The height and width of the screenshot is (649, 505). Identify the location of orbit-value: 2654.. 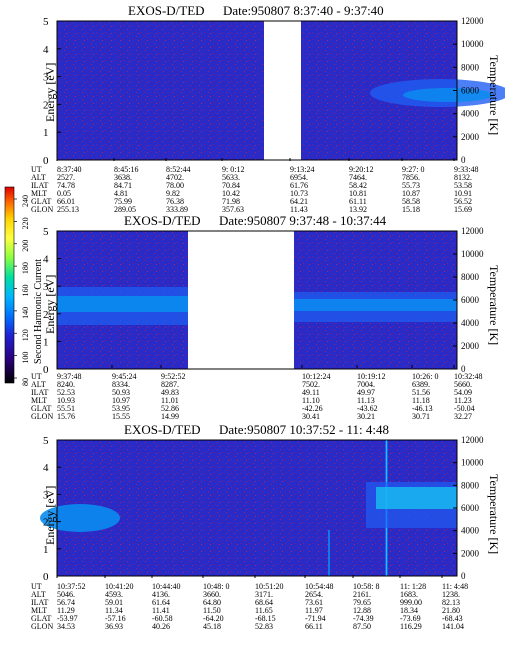
(314, 594).